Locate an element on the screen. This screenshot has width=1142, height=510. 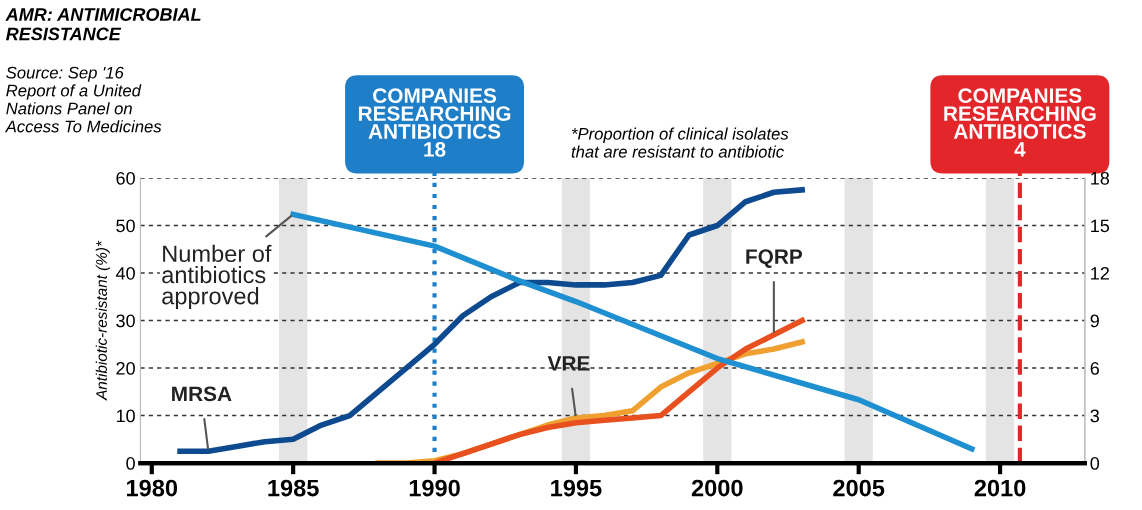
y2-tick-label: 9 is located at coordinates (1094, 321).